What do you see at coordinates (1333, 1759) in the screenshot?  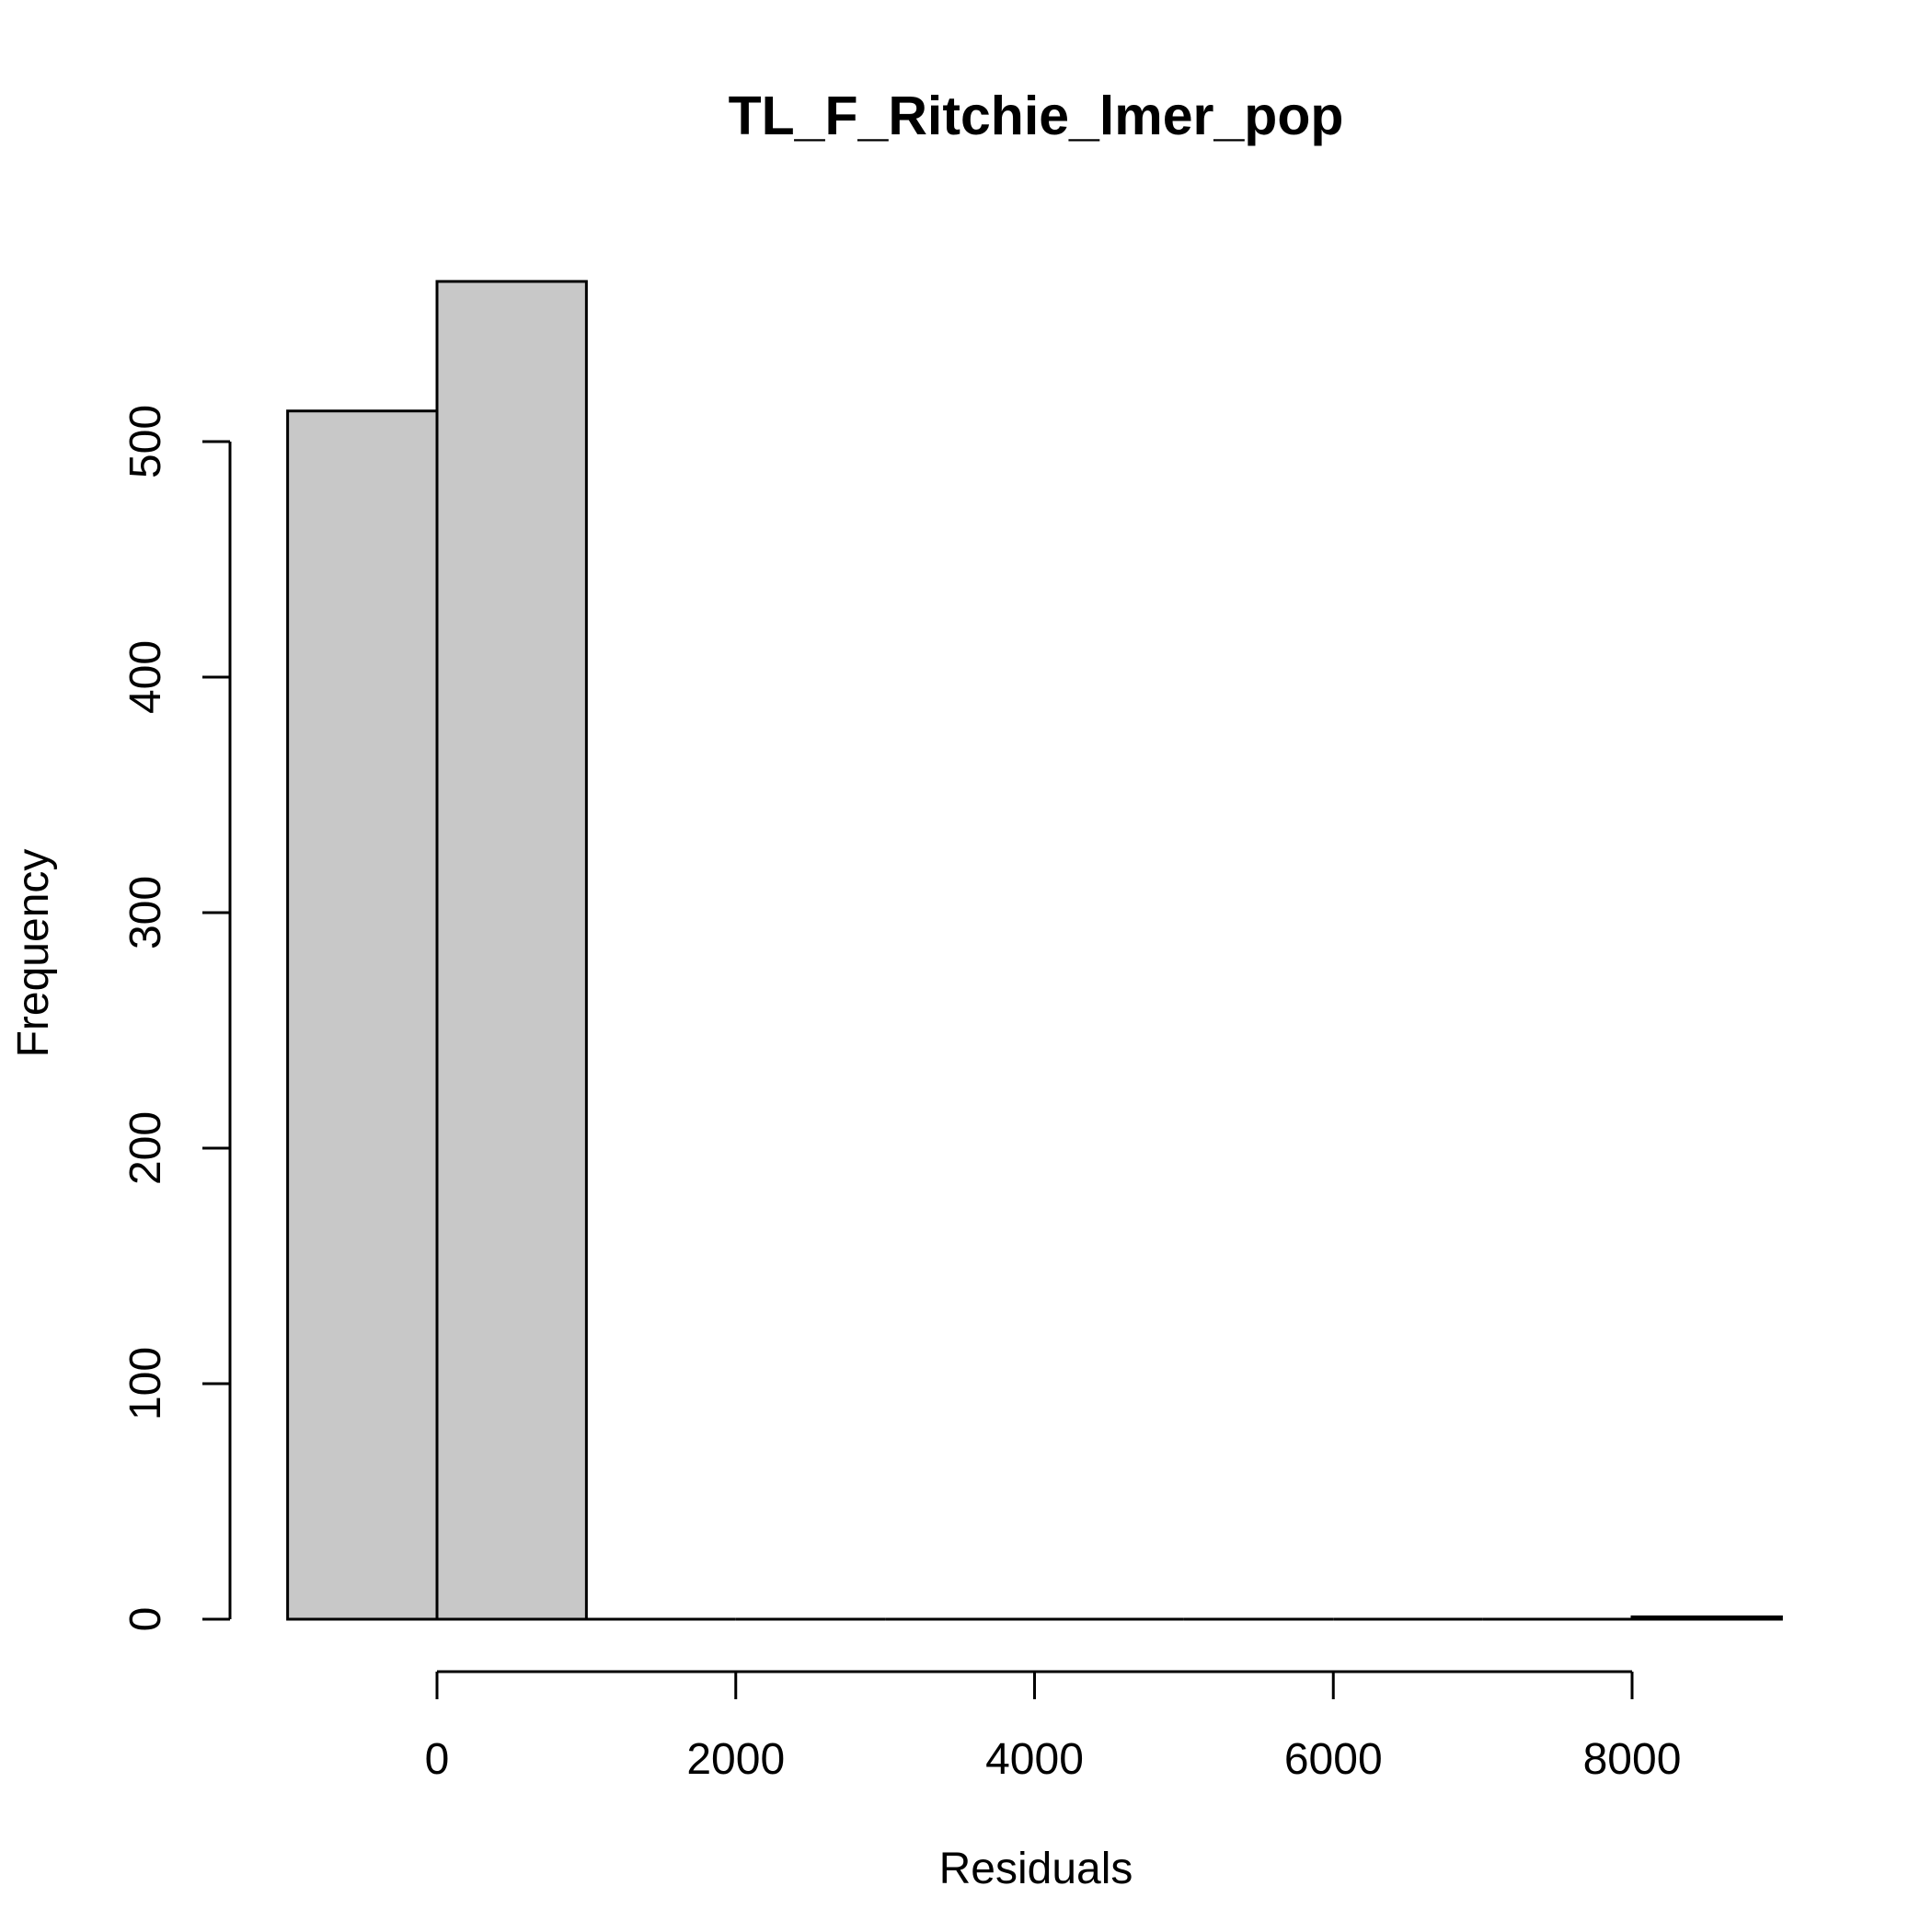 I see `x-tick-label: 6000` at bounding box center [1333, 1759].